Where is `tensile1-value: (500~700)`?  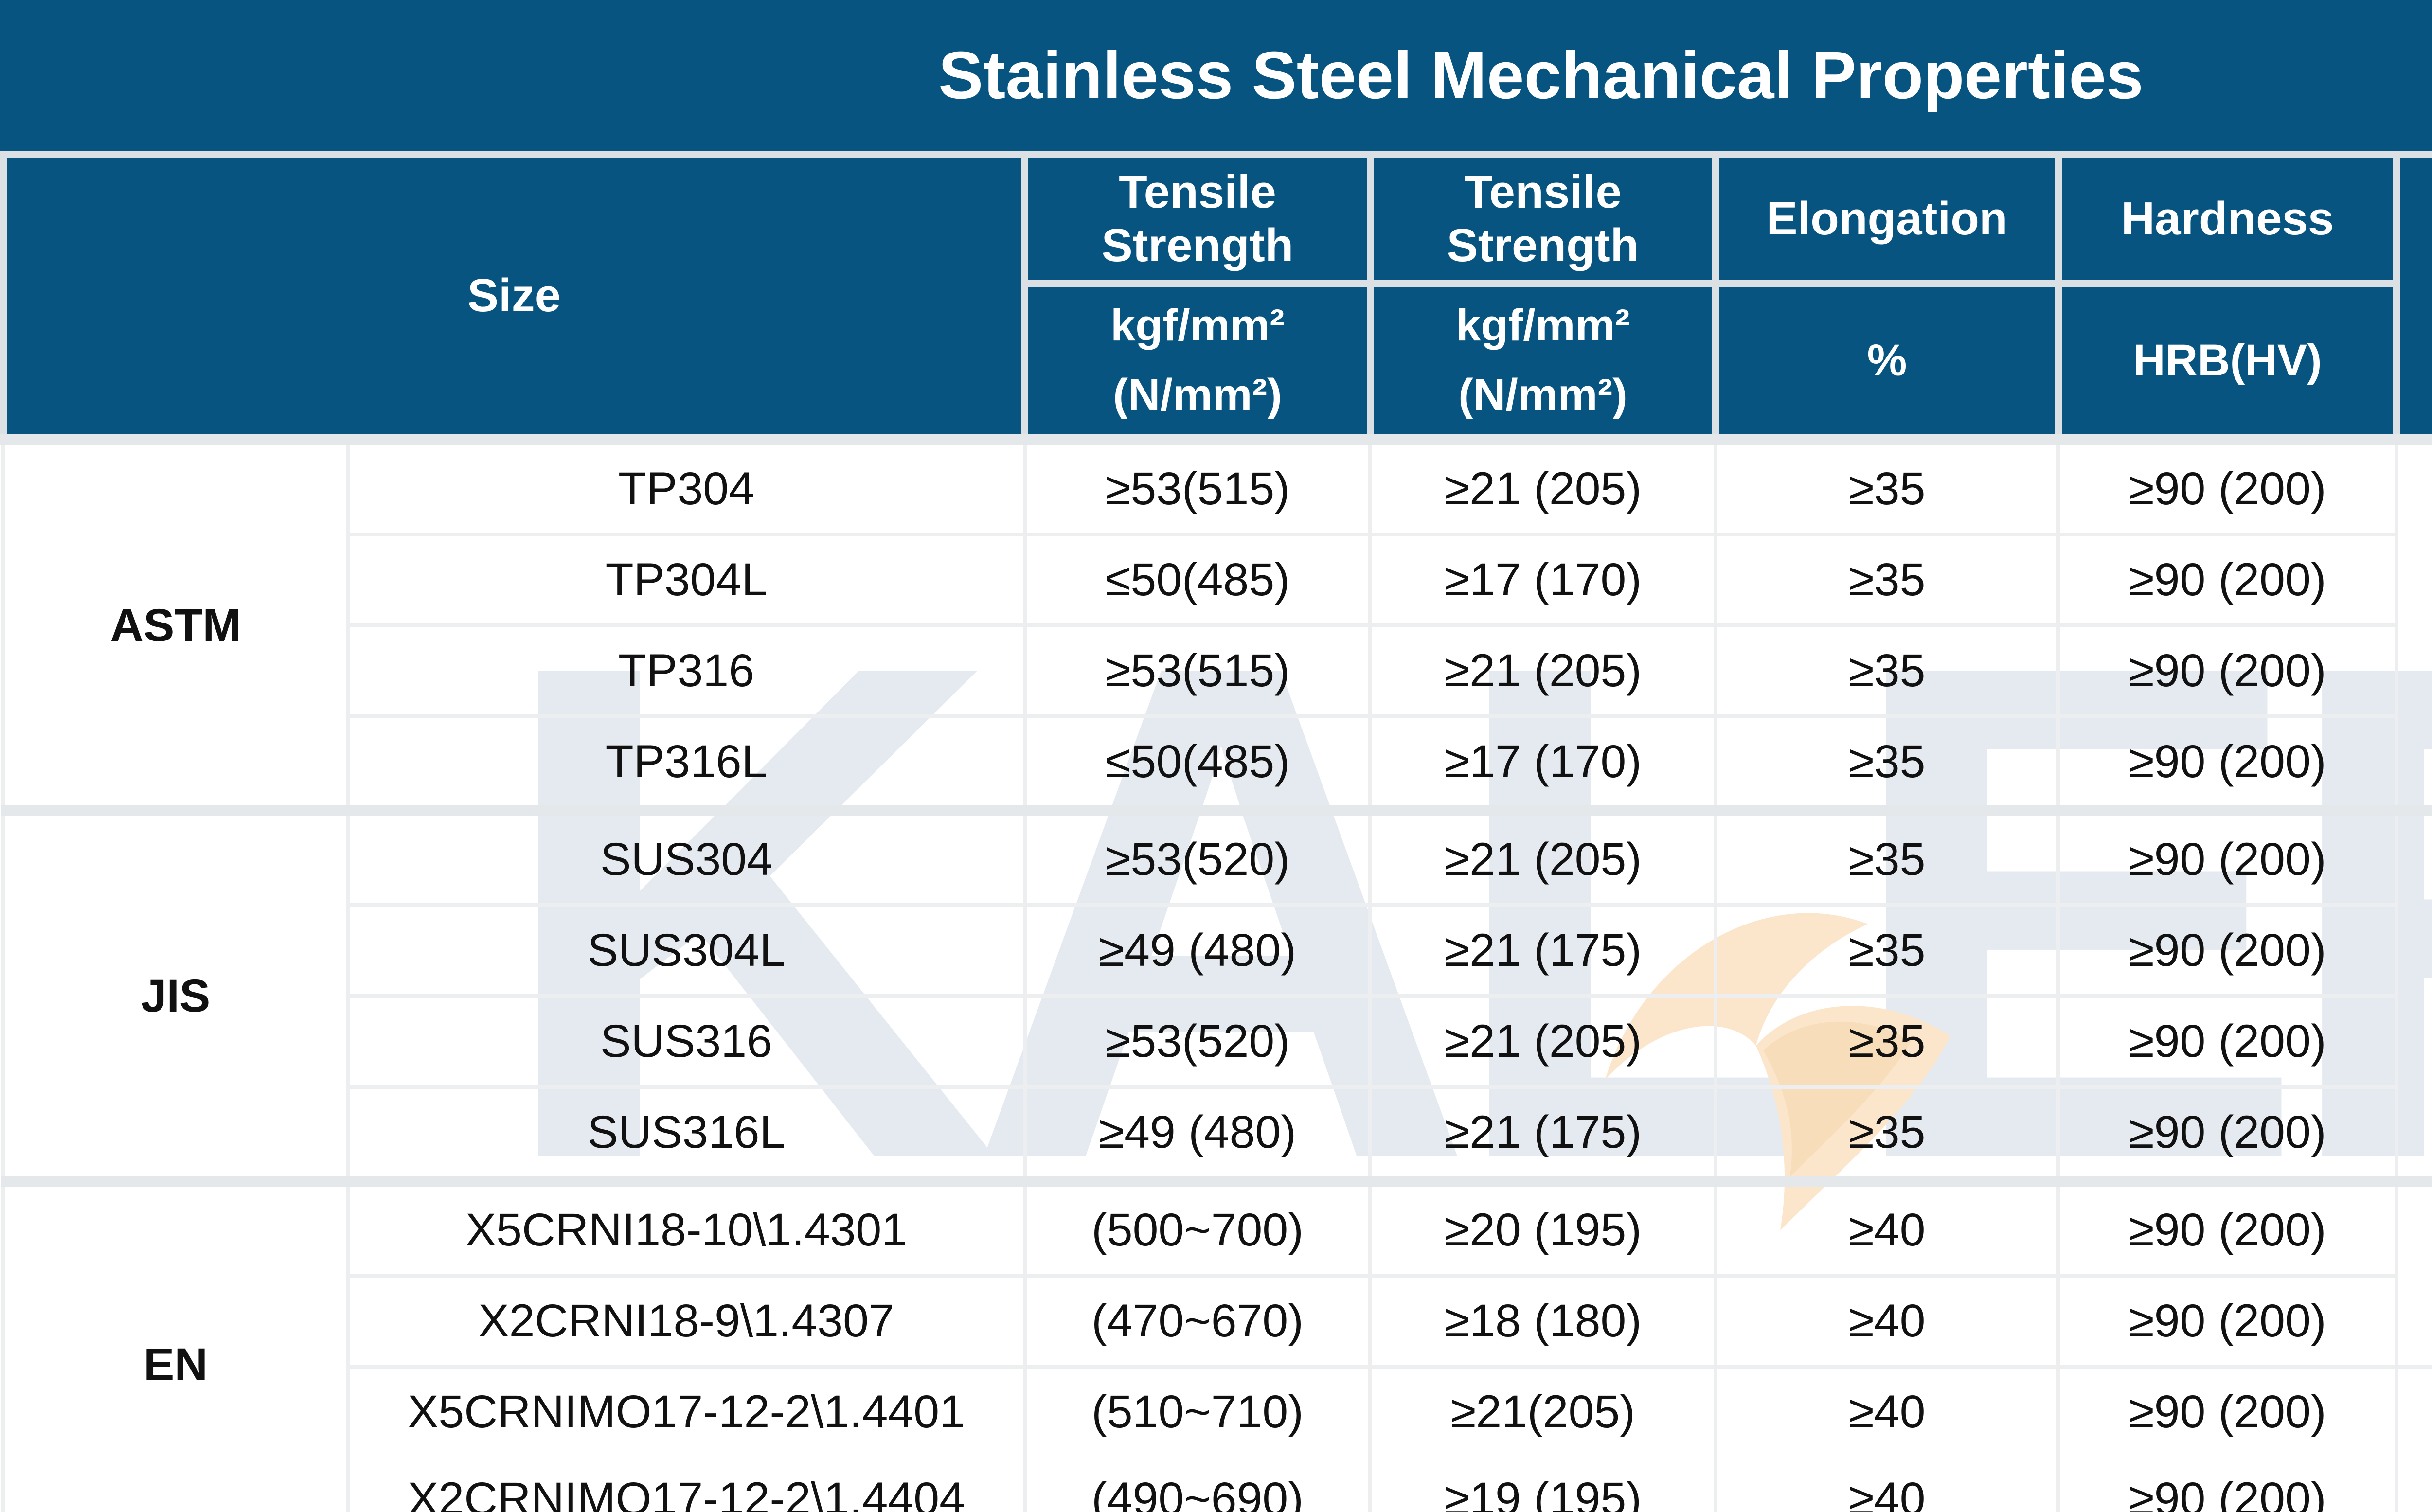
tensile1-value: (500~700) is located at coordinates (1197, 1227).